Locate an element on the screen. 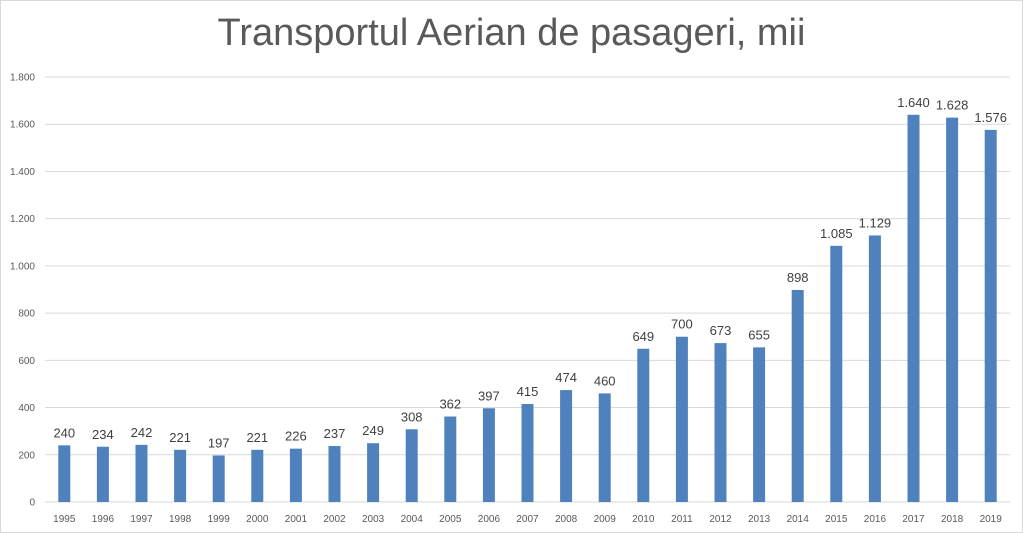  x-tick-label: 2013 is located at coordinates (759, 519).